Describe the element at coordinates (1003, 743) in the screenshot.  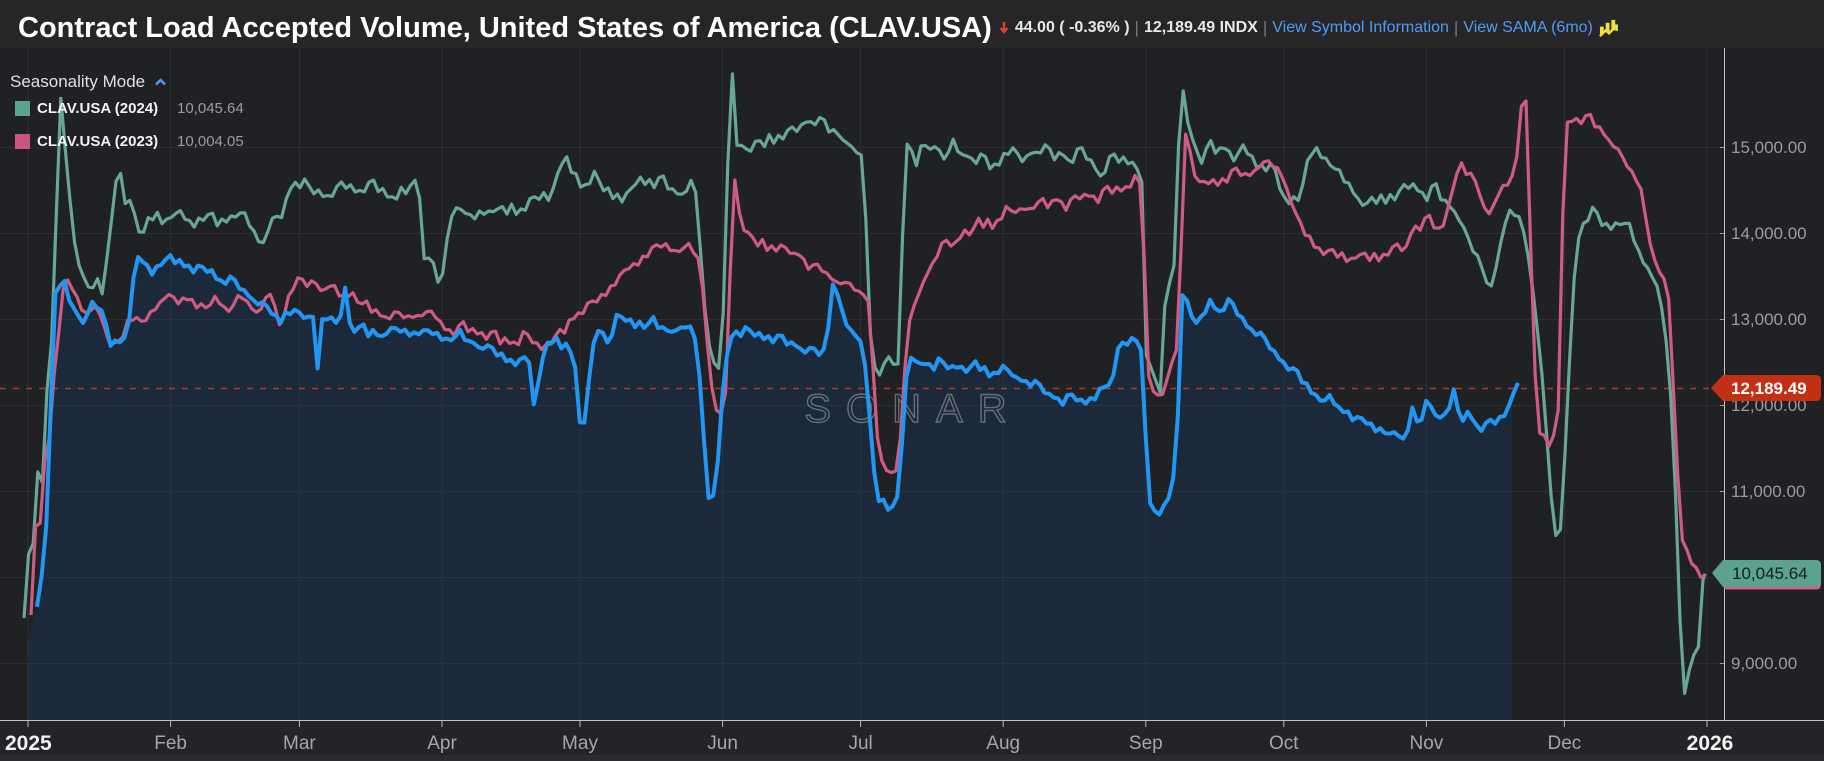
I see `svg-text: Aug` at that location.